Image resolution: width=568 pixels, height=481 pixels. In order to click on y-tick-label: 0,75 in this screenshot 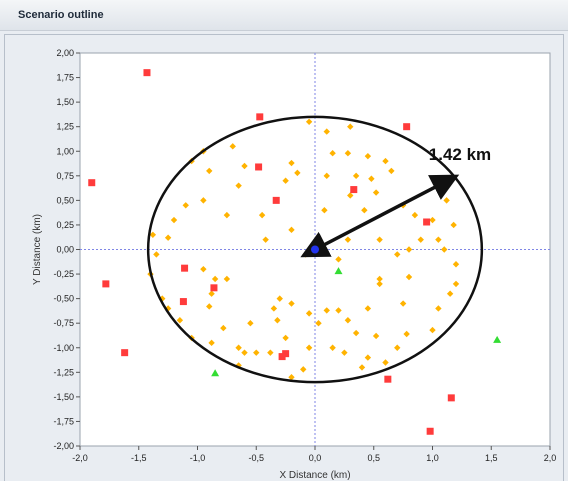, I will do `click(65, 176)`.